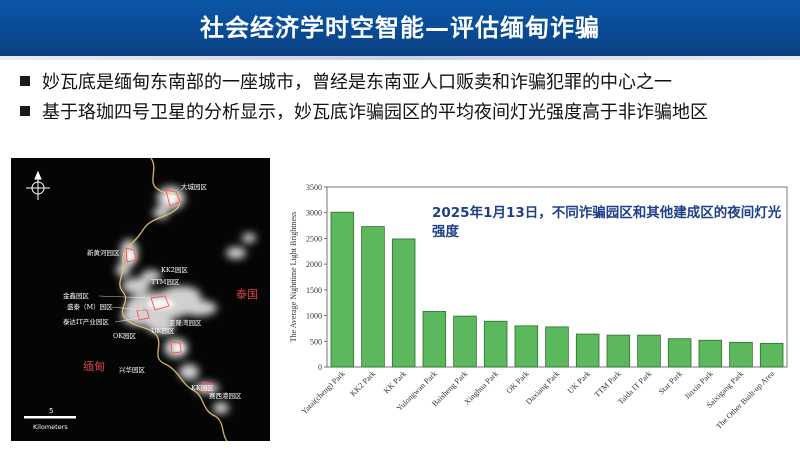 The image size is (800, 450). I want to click on scale-value: 5, so click(51, 411).